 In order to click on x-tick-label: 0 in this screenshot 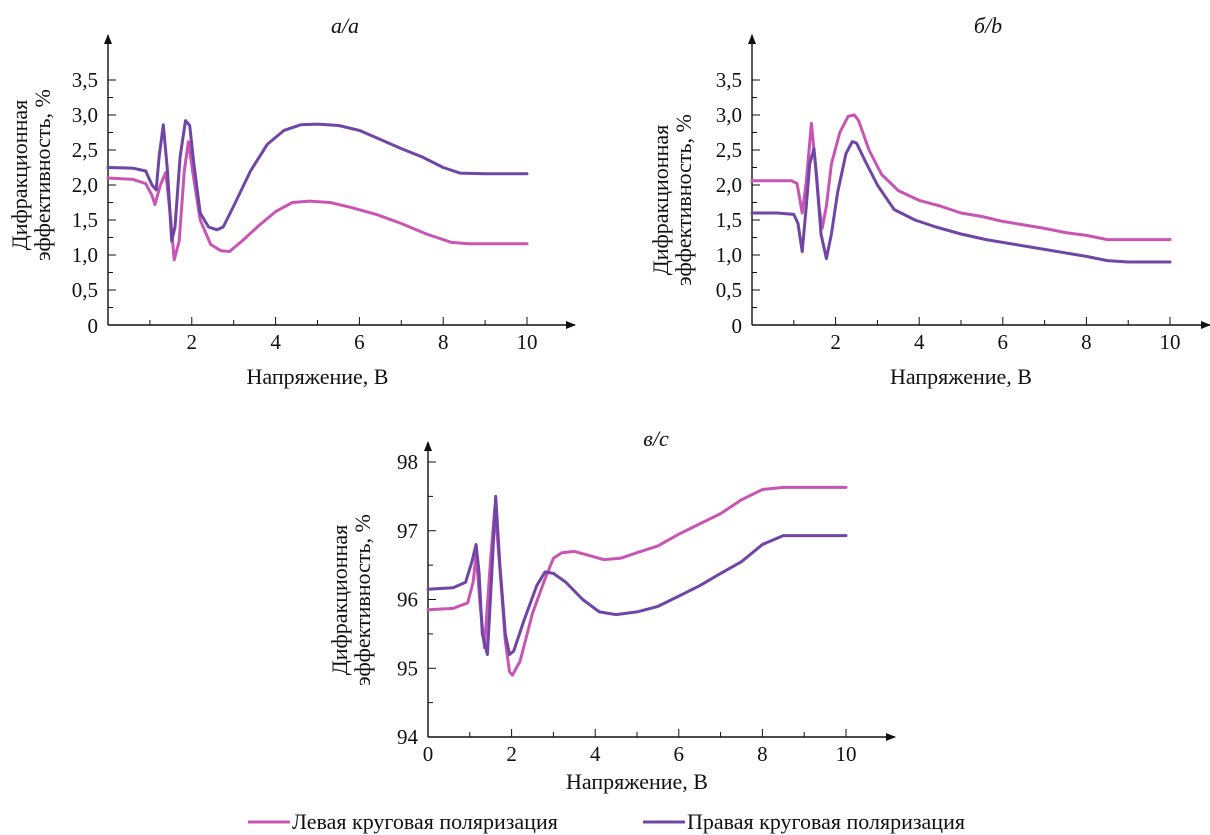, I will do `click(428, 754)`.